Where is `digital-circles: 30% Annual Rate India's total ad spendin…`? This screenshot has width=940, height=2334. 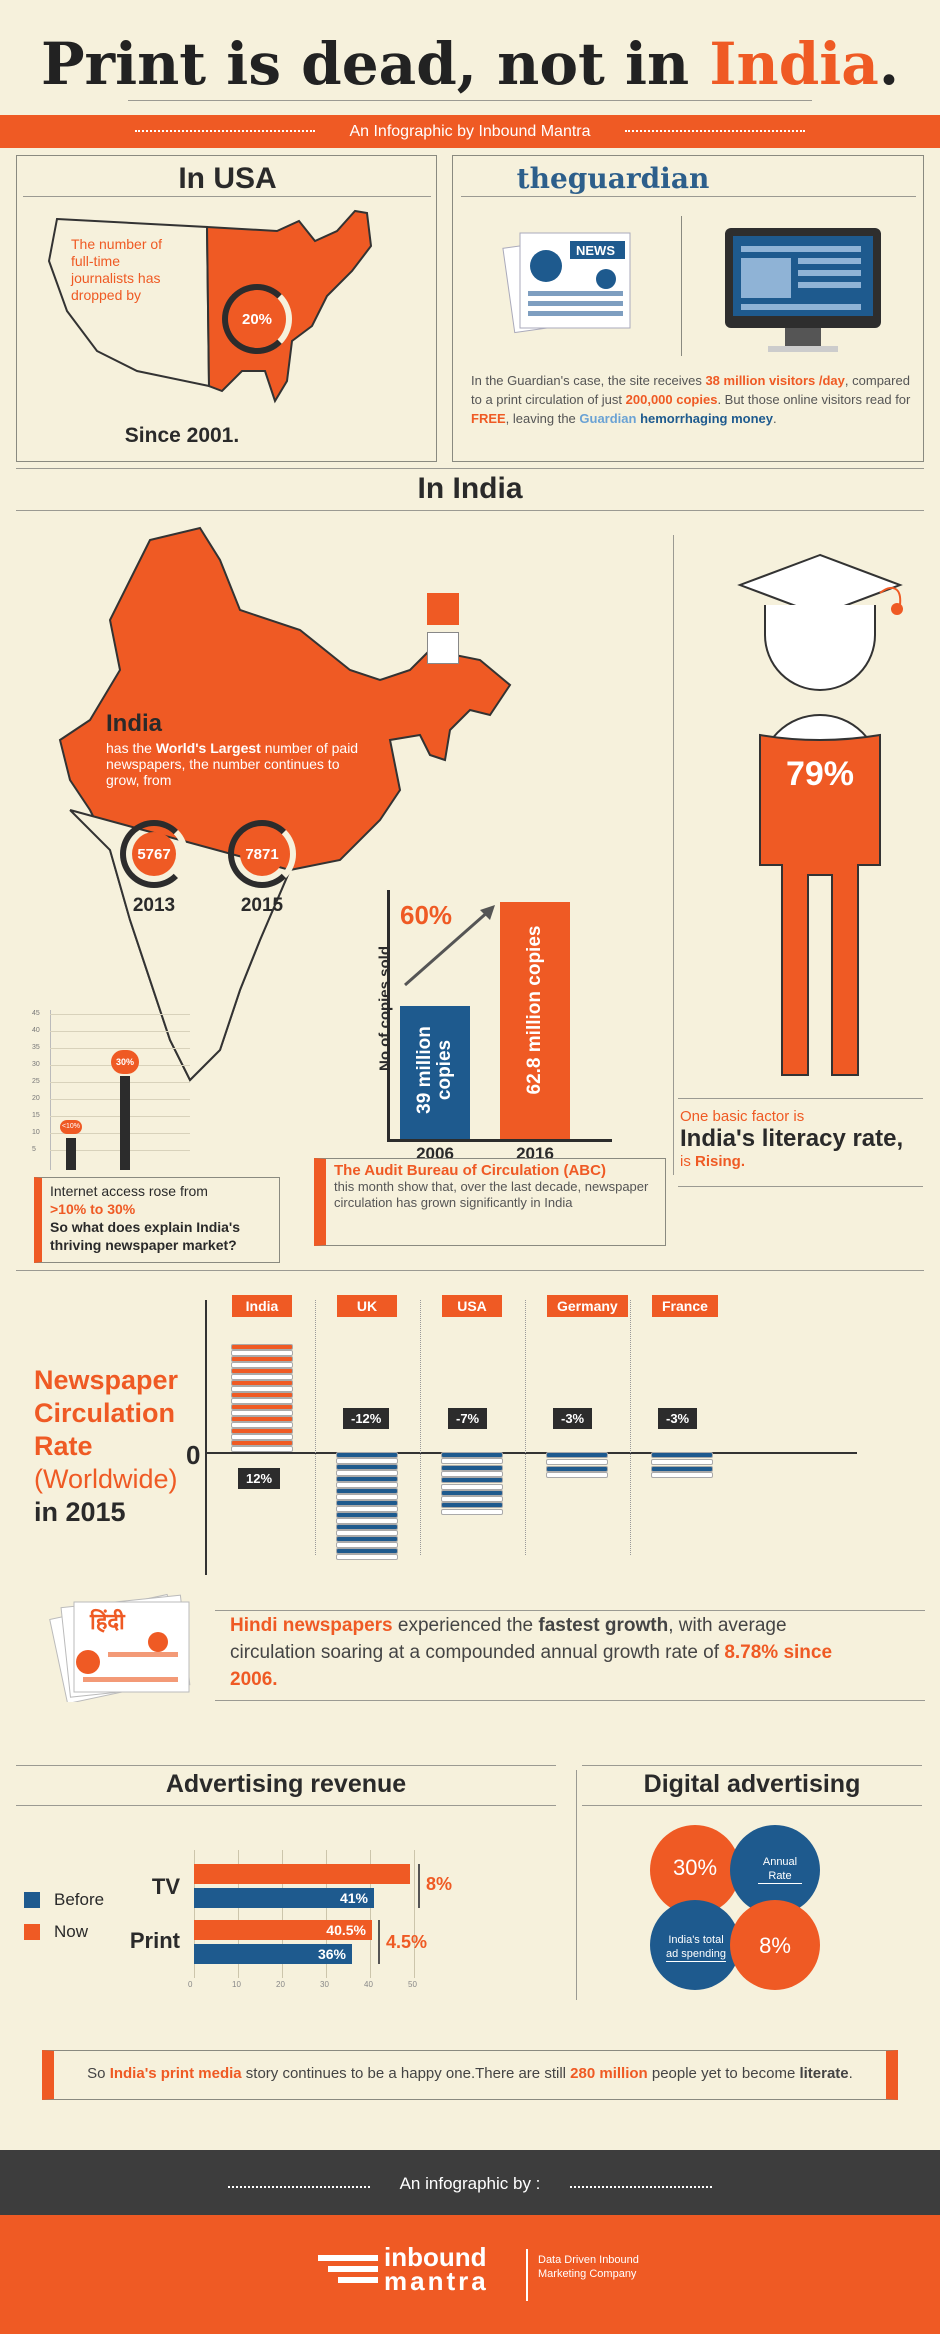 digital-circles: 30% Annual Rate India's total ad spendin… is located at coordinates (740, 1910).